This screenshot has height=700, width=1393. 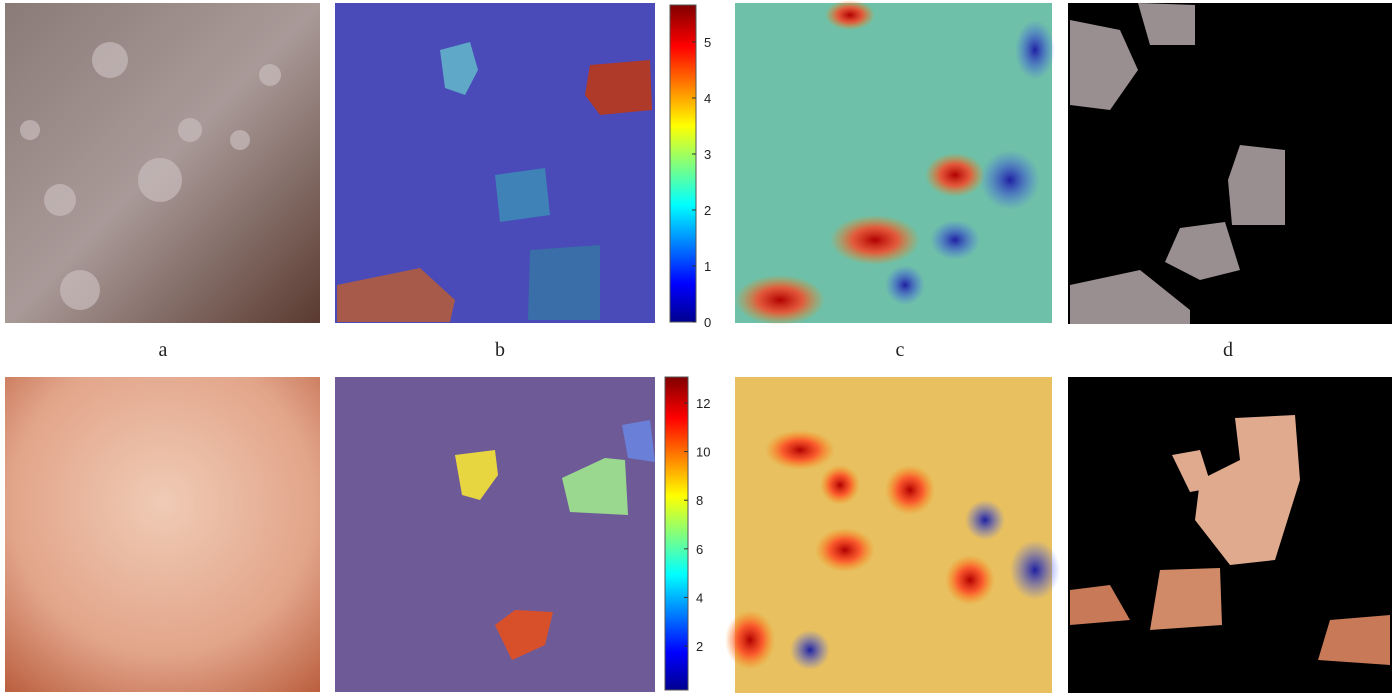 What do you see at coordinates (150, 176) in the screenshot?
I see `lesions` at bounding box center [150, 176].